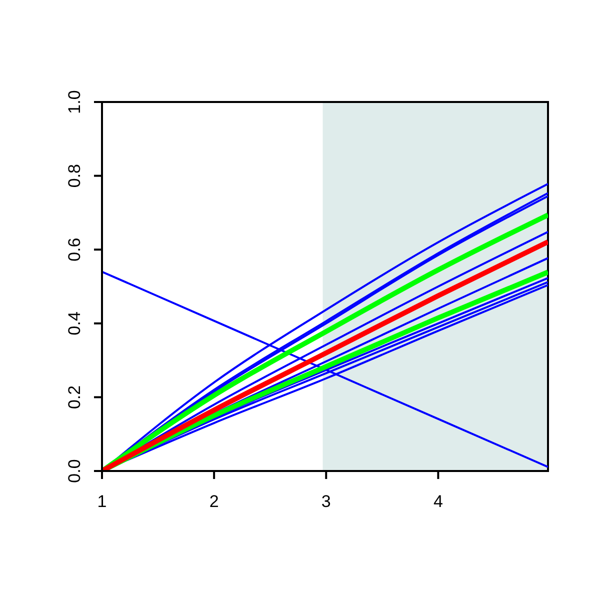 Image resolution: width=600 pixels, height=600 pixels. I want to click on x-tick-label: 2, so click(214, 502).